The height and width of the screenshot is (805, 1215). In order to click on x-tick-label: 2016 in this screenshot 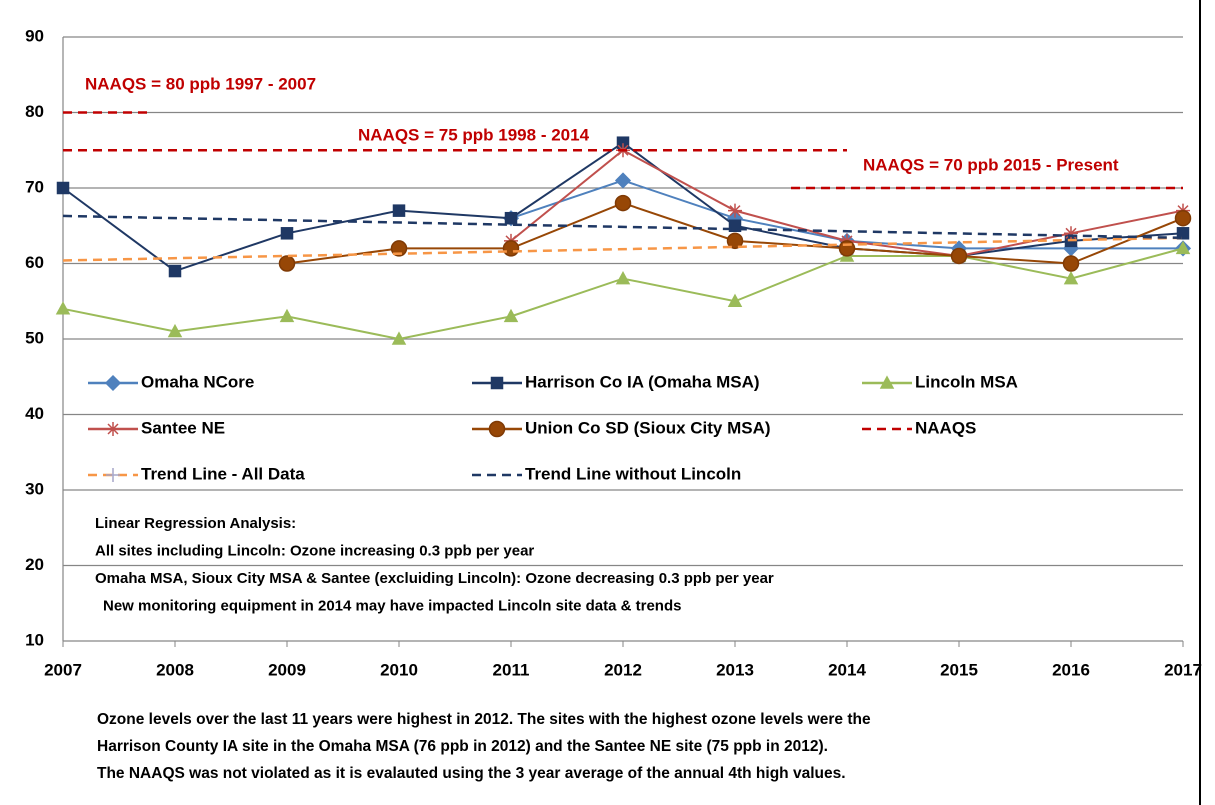, I will do `click(1071, 669)`.